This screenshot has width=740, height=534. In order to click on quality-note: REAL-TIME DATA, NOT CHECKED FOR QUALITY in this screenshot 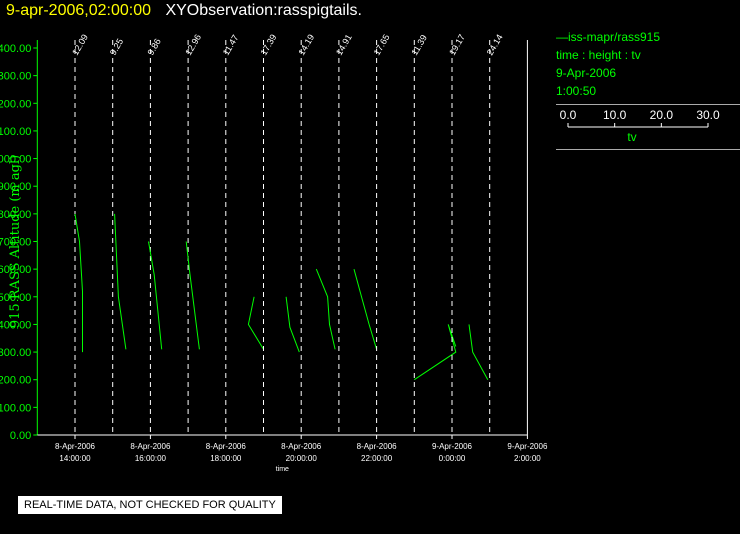, I will do `click(150, 505)`.